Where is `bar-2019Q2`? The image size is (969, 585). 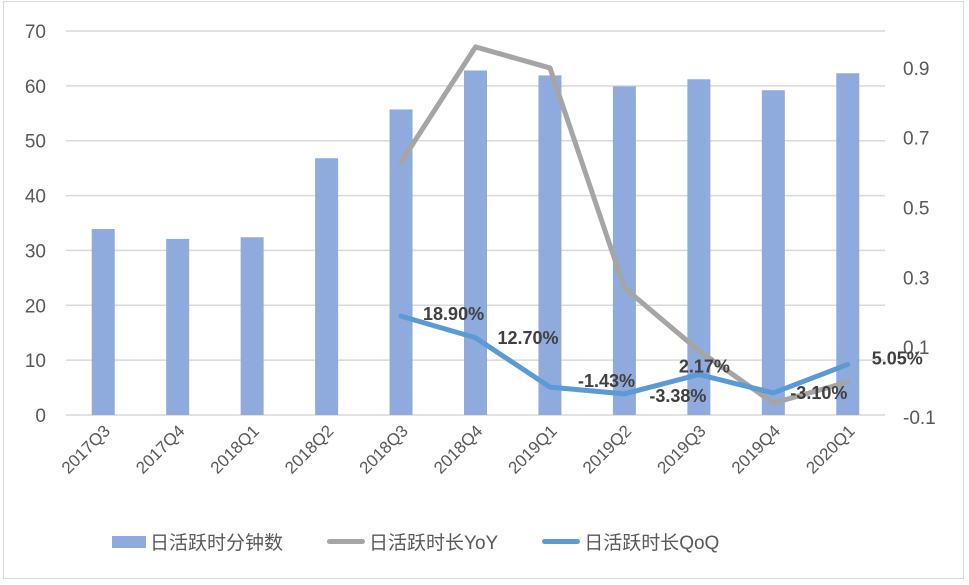
bar-2019Q2 is located at coordinates (624, 251).